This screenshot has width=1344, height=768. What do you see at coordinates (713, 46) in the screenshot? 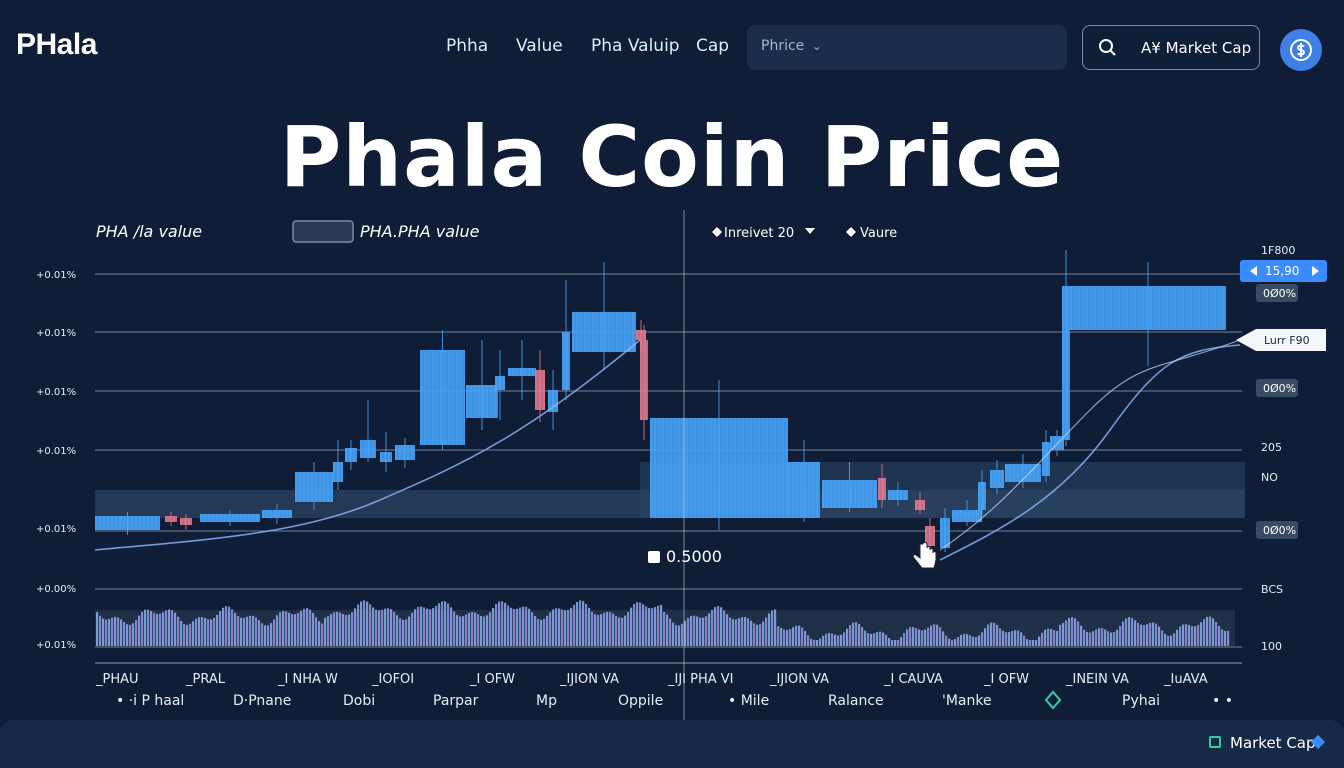
I see `nav-item-cap: Cap` at bounding box center [713, 46].